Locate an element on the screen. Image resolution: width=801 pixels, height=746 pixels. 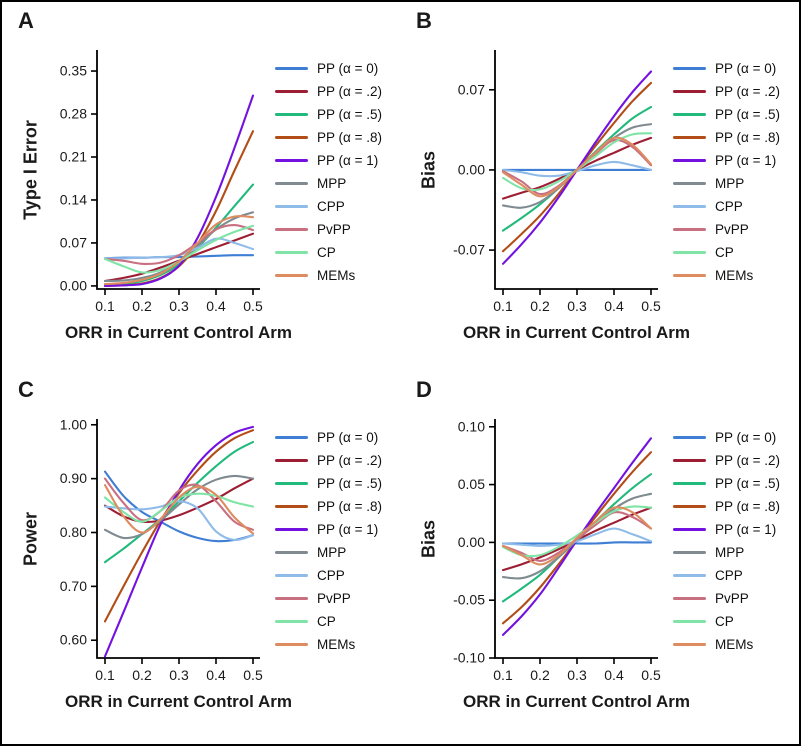
svg-text: -0.07 is located at coordinates (469, 250).